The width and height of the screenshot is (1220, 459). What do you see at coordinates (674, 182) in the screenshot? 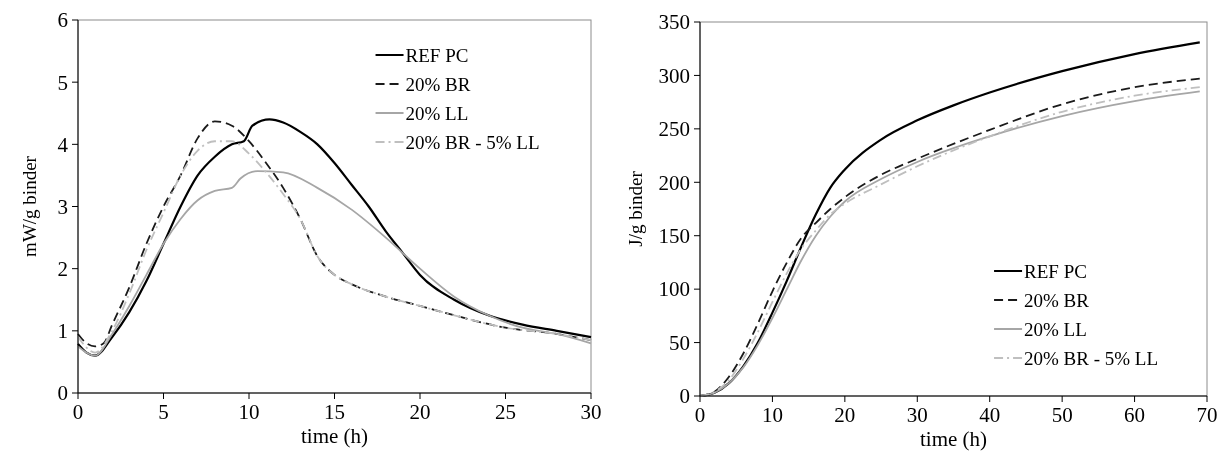
I see `y-tick-label: 200` at bounding box center [674, 182].